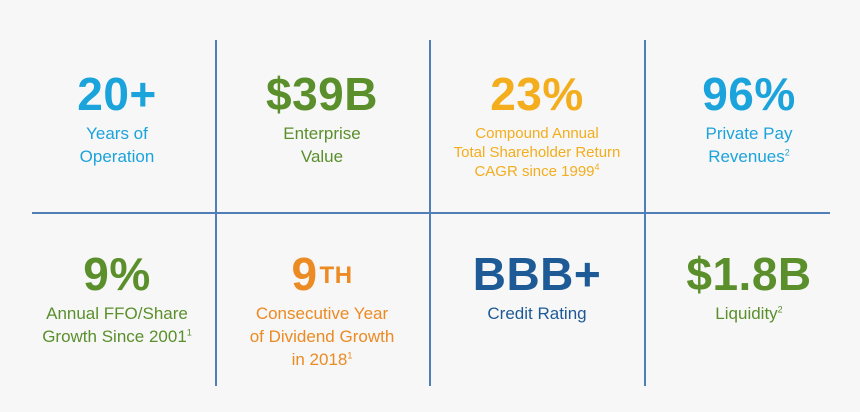 The image size is (860, 412). What do you see at coordinates (537, 94) in the screenshot?
I see `stat-value: 23%` at bounding box center [537, 94].